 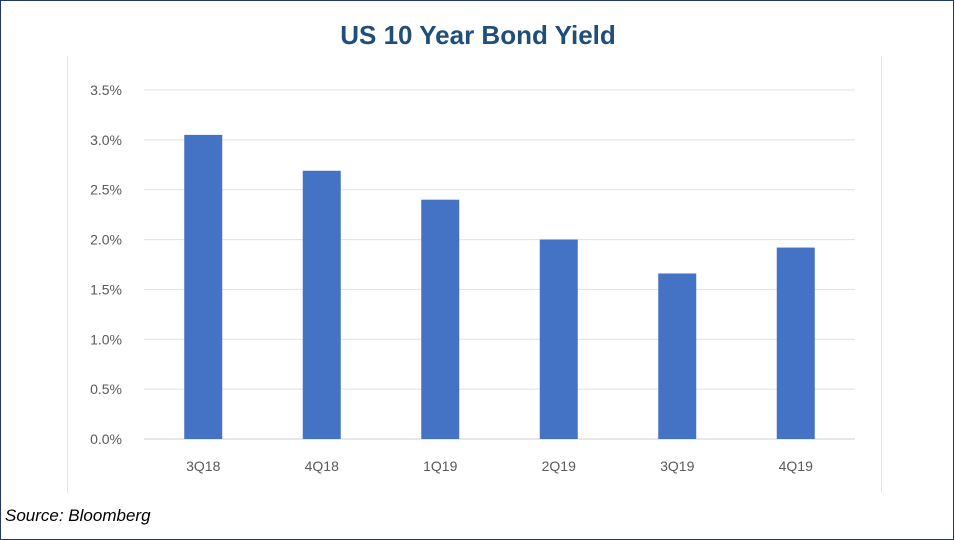 What do you see at coordinates (677, 356) in the screenshot?
I see `bar-3q19` at bounding box center [677, 356].